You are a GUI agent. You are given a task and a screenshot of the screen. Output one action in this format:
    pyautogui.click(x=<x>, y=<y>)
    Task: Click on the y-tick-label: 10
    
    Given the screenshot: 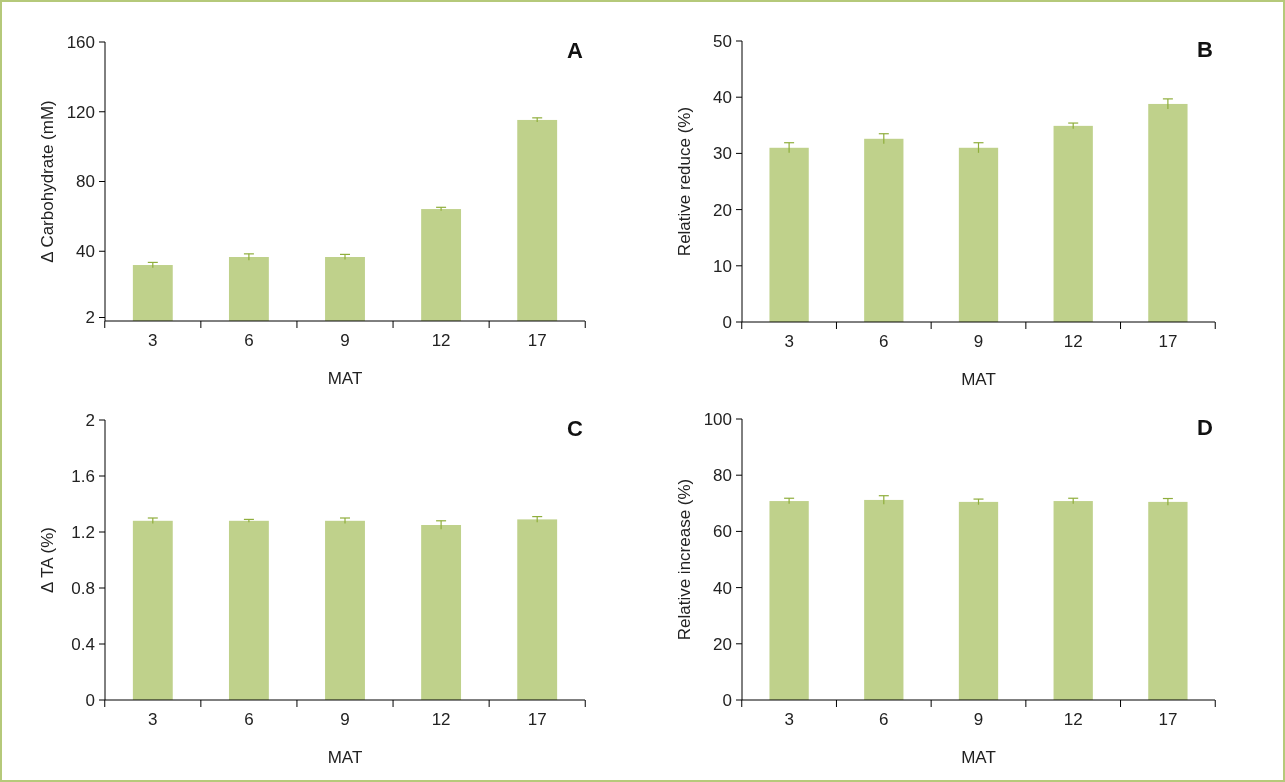 What is the action you would take?
    pyautogui.click(x=722, y=266)
    